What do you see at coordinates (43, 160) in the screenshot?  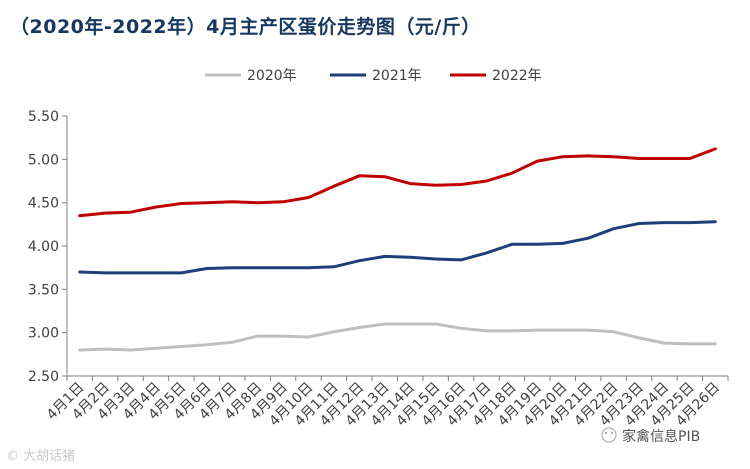 I see `y-tick-label: 5.00` at bounding box center [43, 160].